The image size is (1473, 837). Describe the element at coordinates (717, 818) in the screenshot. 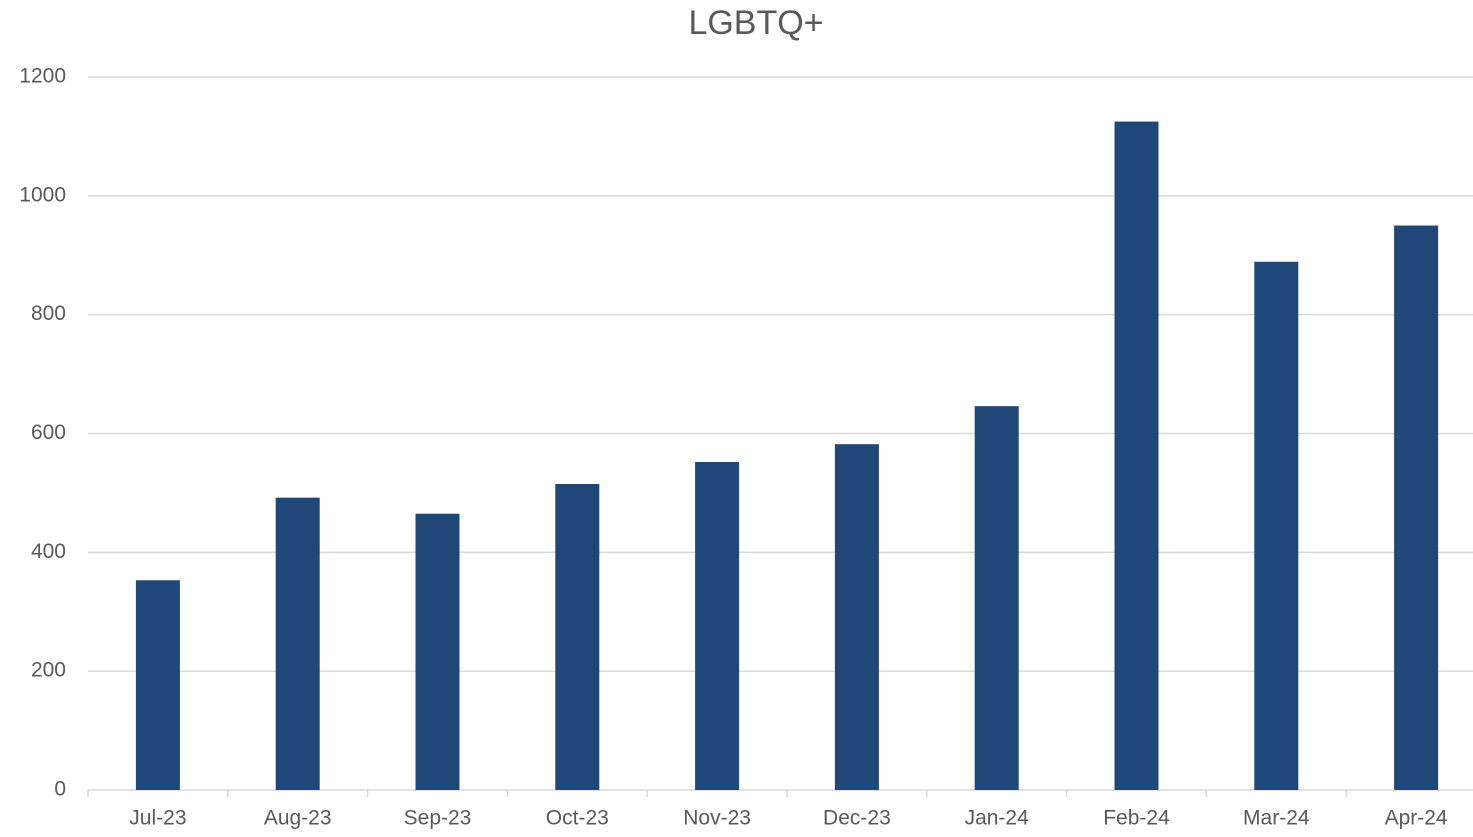

I see `x-tick-label: Nov-23` at that location.